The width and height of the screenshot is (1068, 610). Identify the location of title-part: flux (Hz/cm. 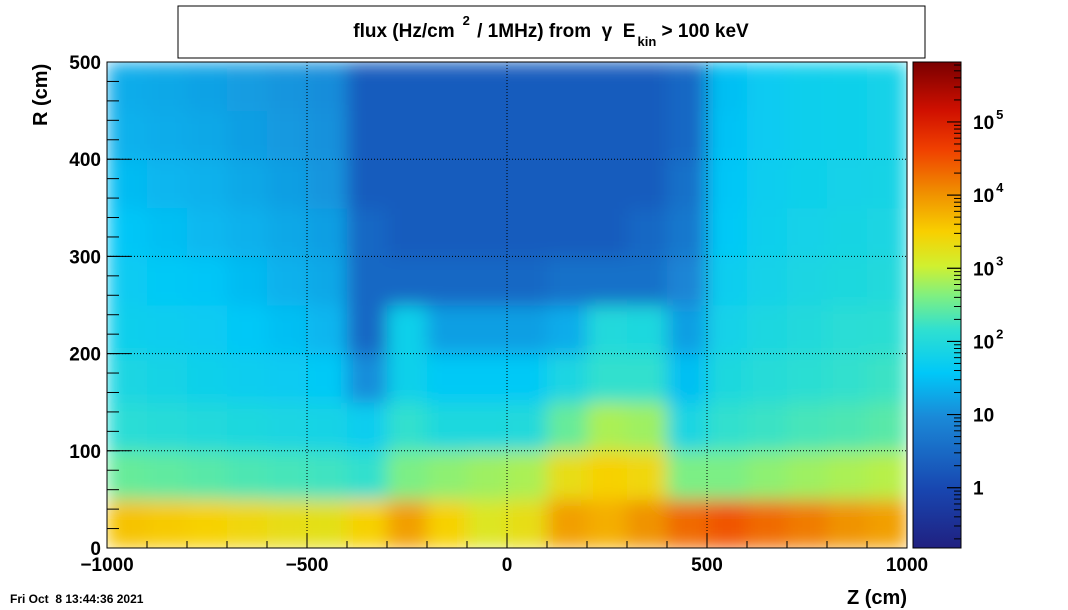
(403, 31).